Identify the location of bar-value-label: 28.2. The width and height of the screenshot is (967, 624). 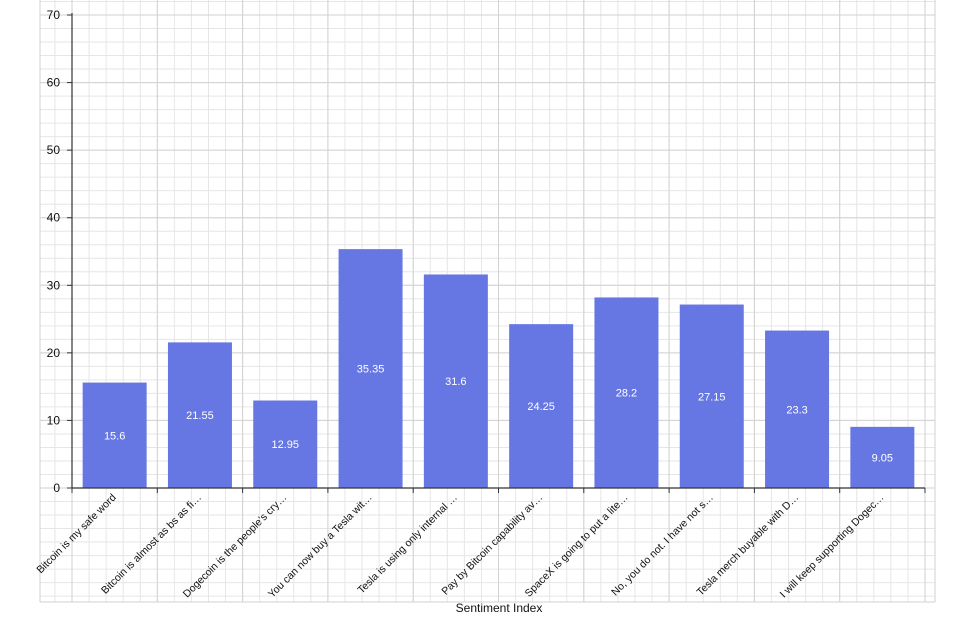
(626, 394).